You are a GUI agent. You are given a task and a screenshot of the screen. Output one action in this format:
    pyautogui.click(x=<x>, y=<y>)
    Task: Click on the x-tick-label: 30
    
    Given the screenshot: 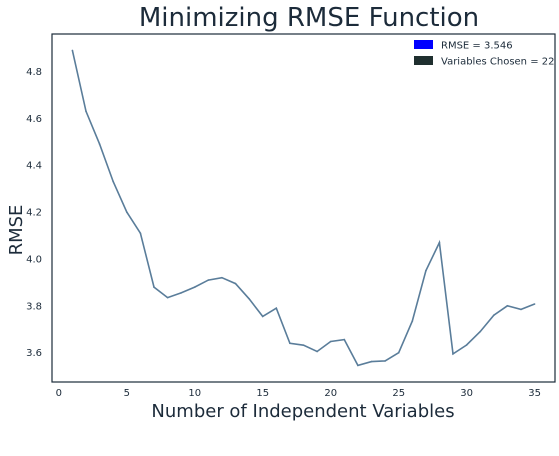 What is the action you would take?
    pyautogui.click(x=466, y=393)
    